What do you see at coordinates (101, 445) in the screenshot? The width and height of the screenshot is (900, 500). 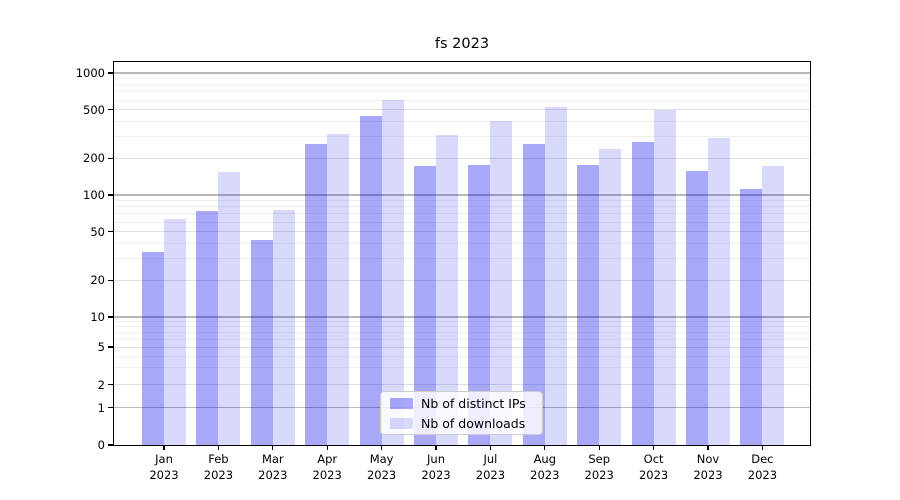 I see `y-tick-label: 0` at bounding box center [101, 445].